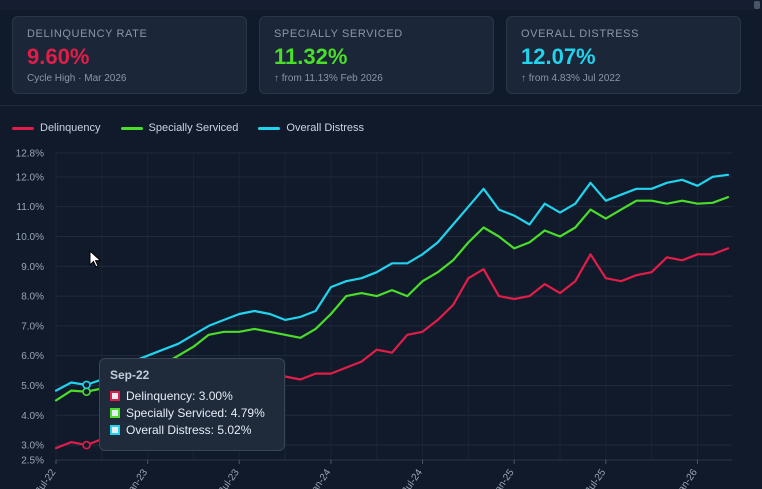  I want to click on y-tick-label: 12.0%, so click(30, 177).